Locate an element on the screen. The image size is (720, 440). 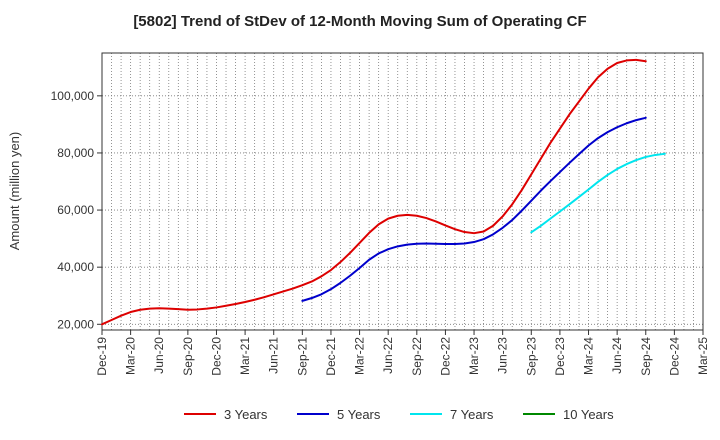
legend: 3 Years 5 Years 7 Years 10 Years is located at coordinates (399, 414).